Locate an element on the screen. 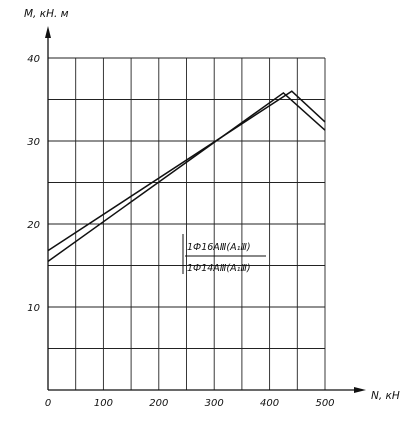  legend-entry-1: 1Ф16АⅢ(А₁Ⅲ) is located at coordinates (219, 247).